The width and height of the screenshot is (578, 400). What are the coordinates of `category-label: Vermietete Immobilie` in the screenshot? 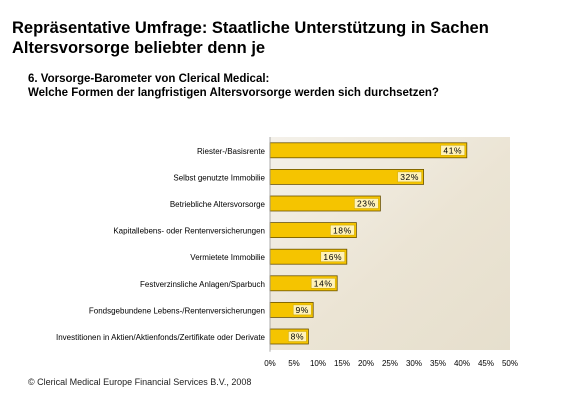 It's located at (227, 257).